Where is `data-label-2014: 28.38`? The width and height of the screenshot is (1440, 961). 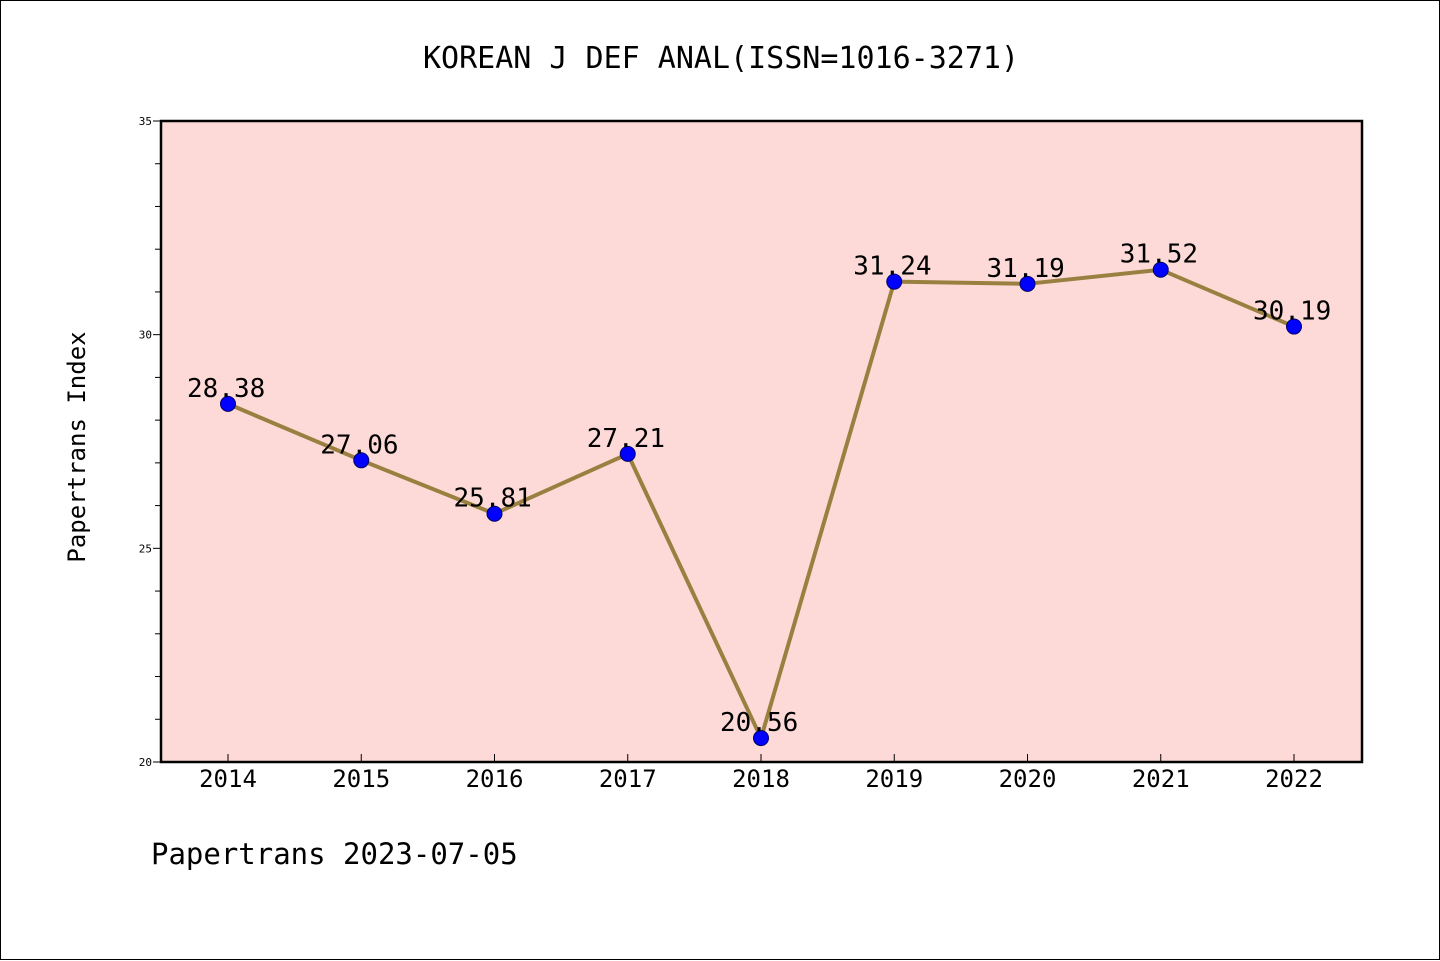
data-label-2014: 28.38 is located at coordinates (226, 389).